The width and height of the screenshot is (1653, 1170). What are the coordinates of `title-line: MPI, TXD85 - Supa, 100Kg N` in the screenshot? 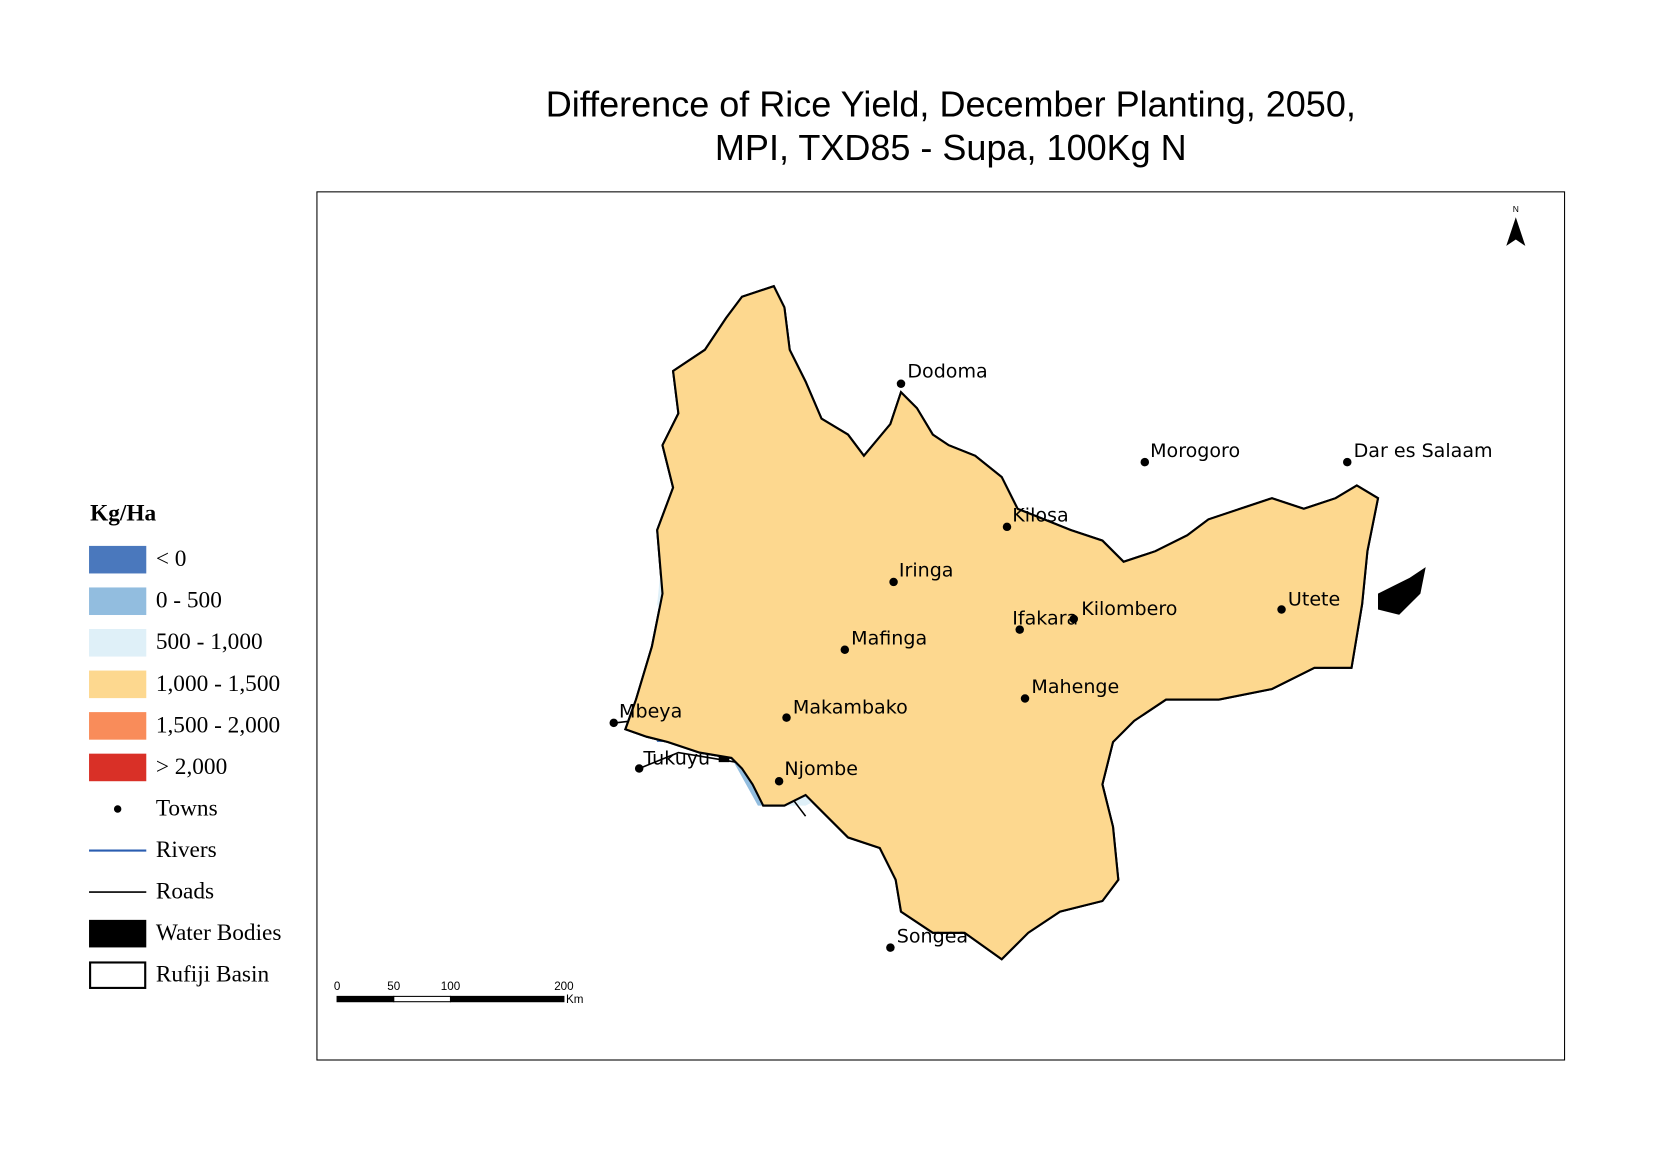 It's located at (951, 147).